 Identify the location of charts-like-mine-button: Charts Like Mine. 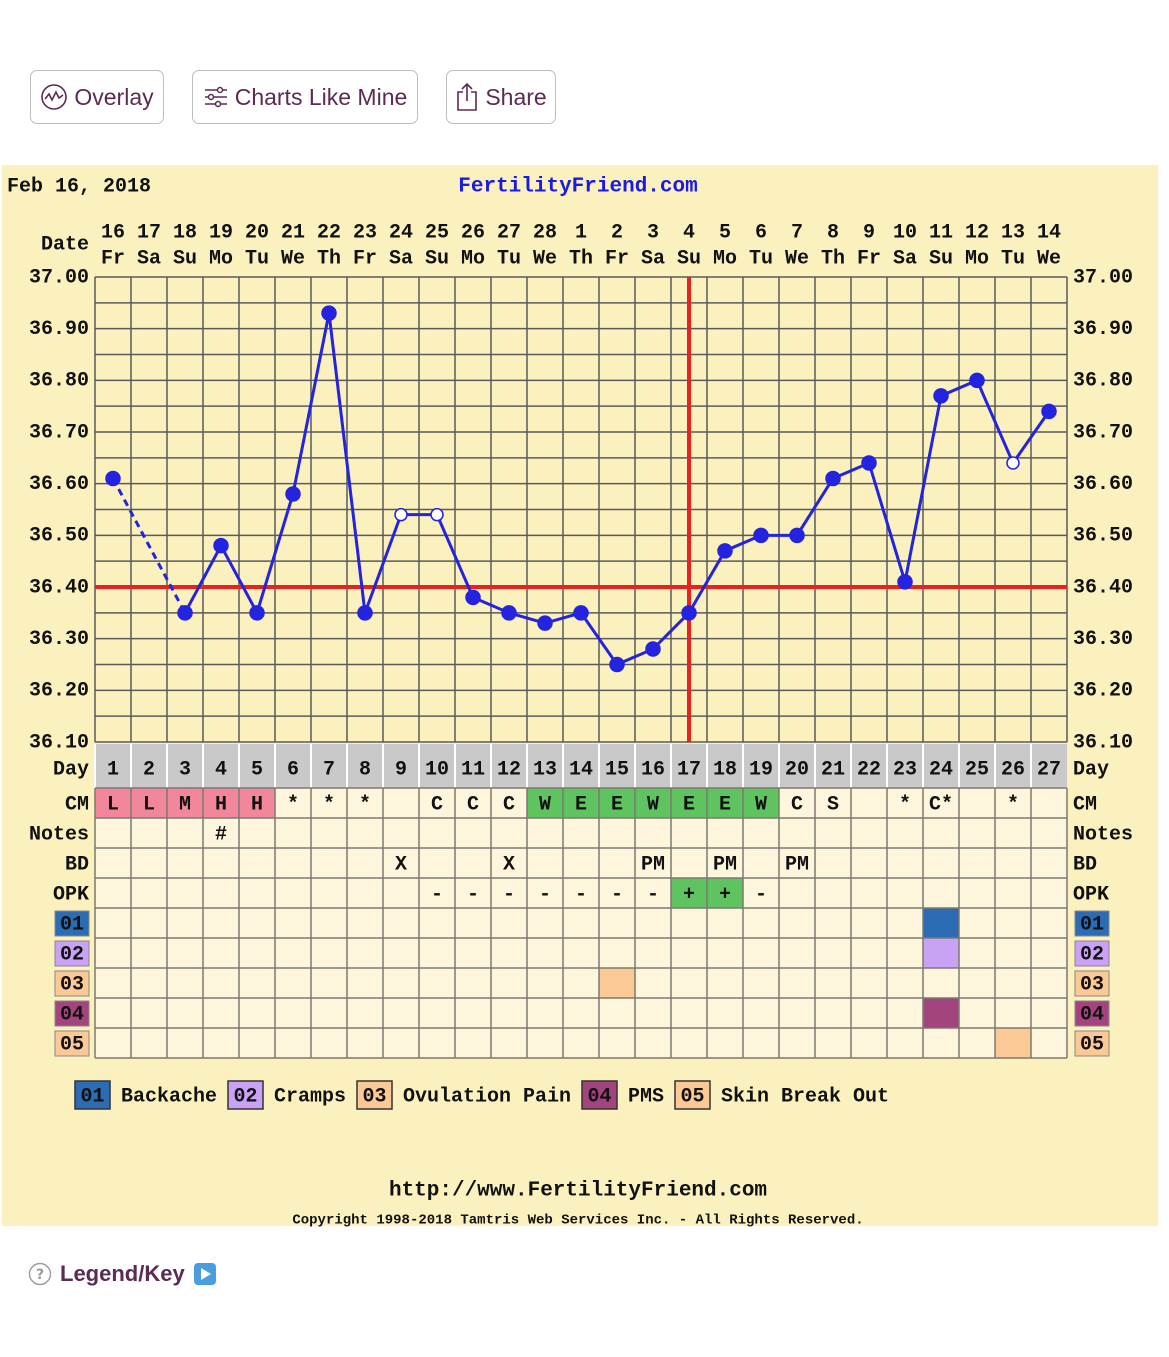
(305, 97).